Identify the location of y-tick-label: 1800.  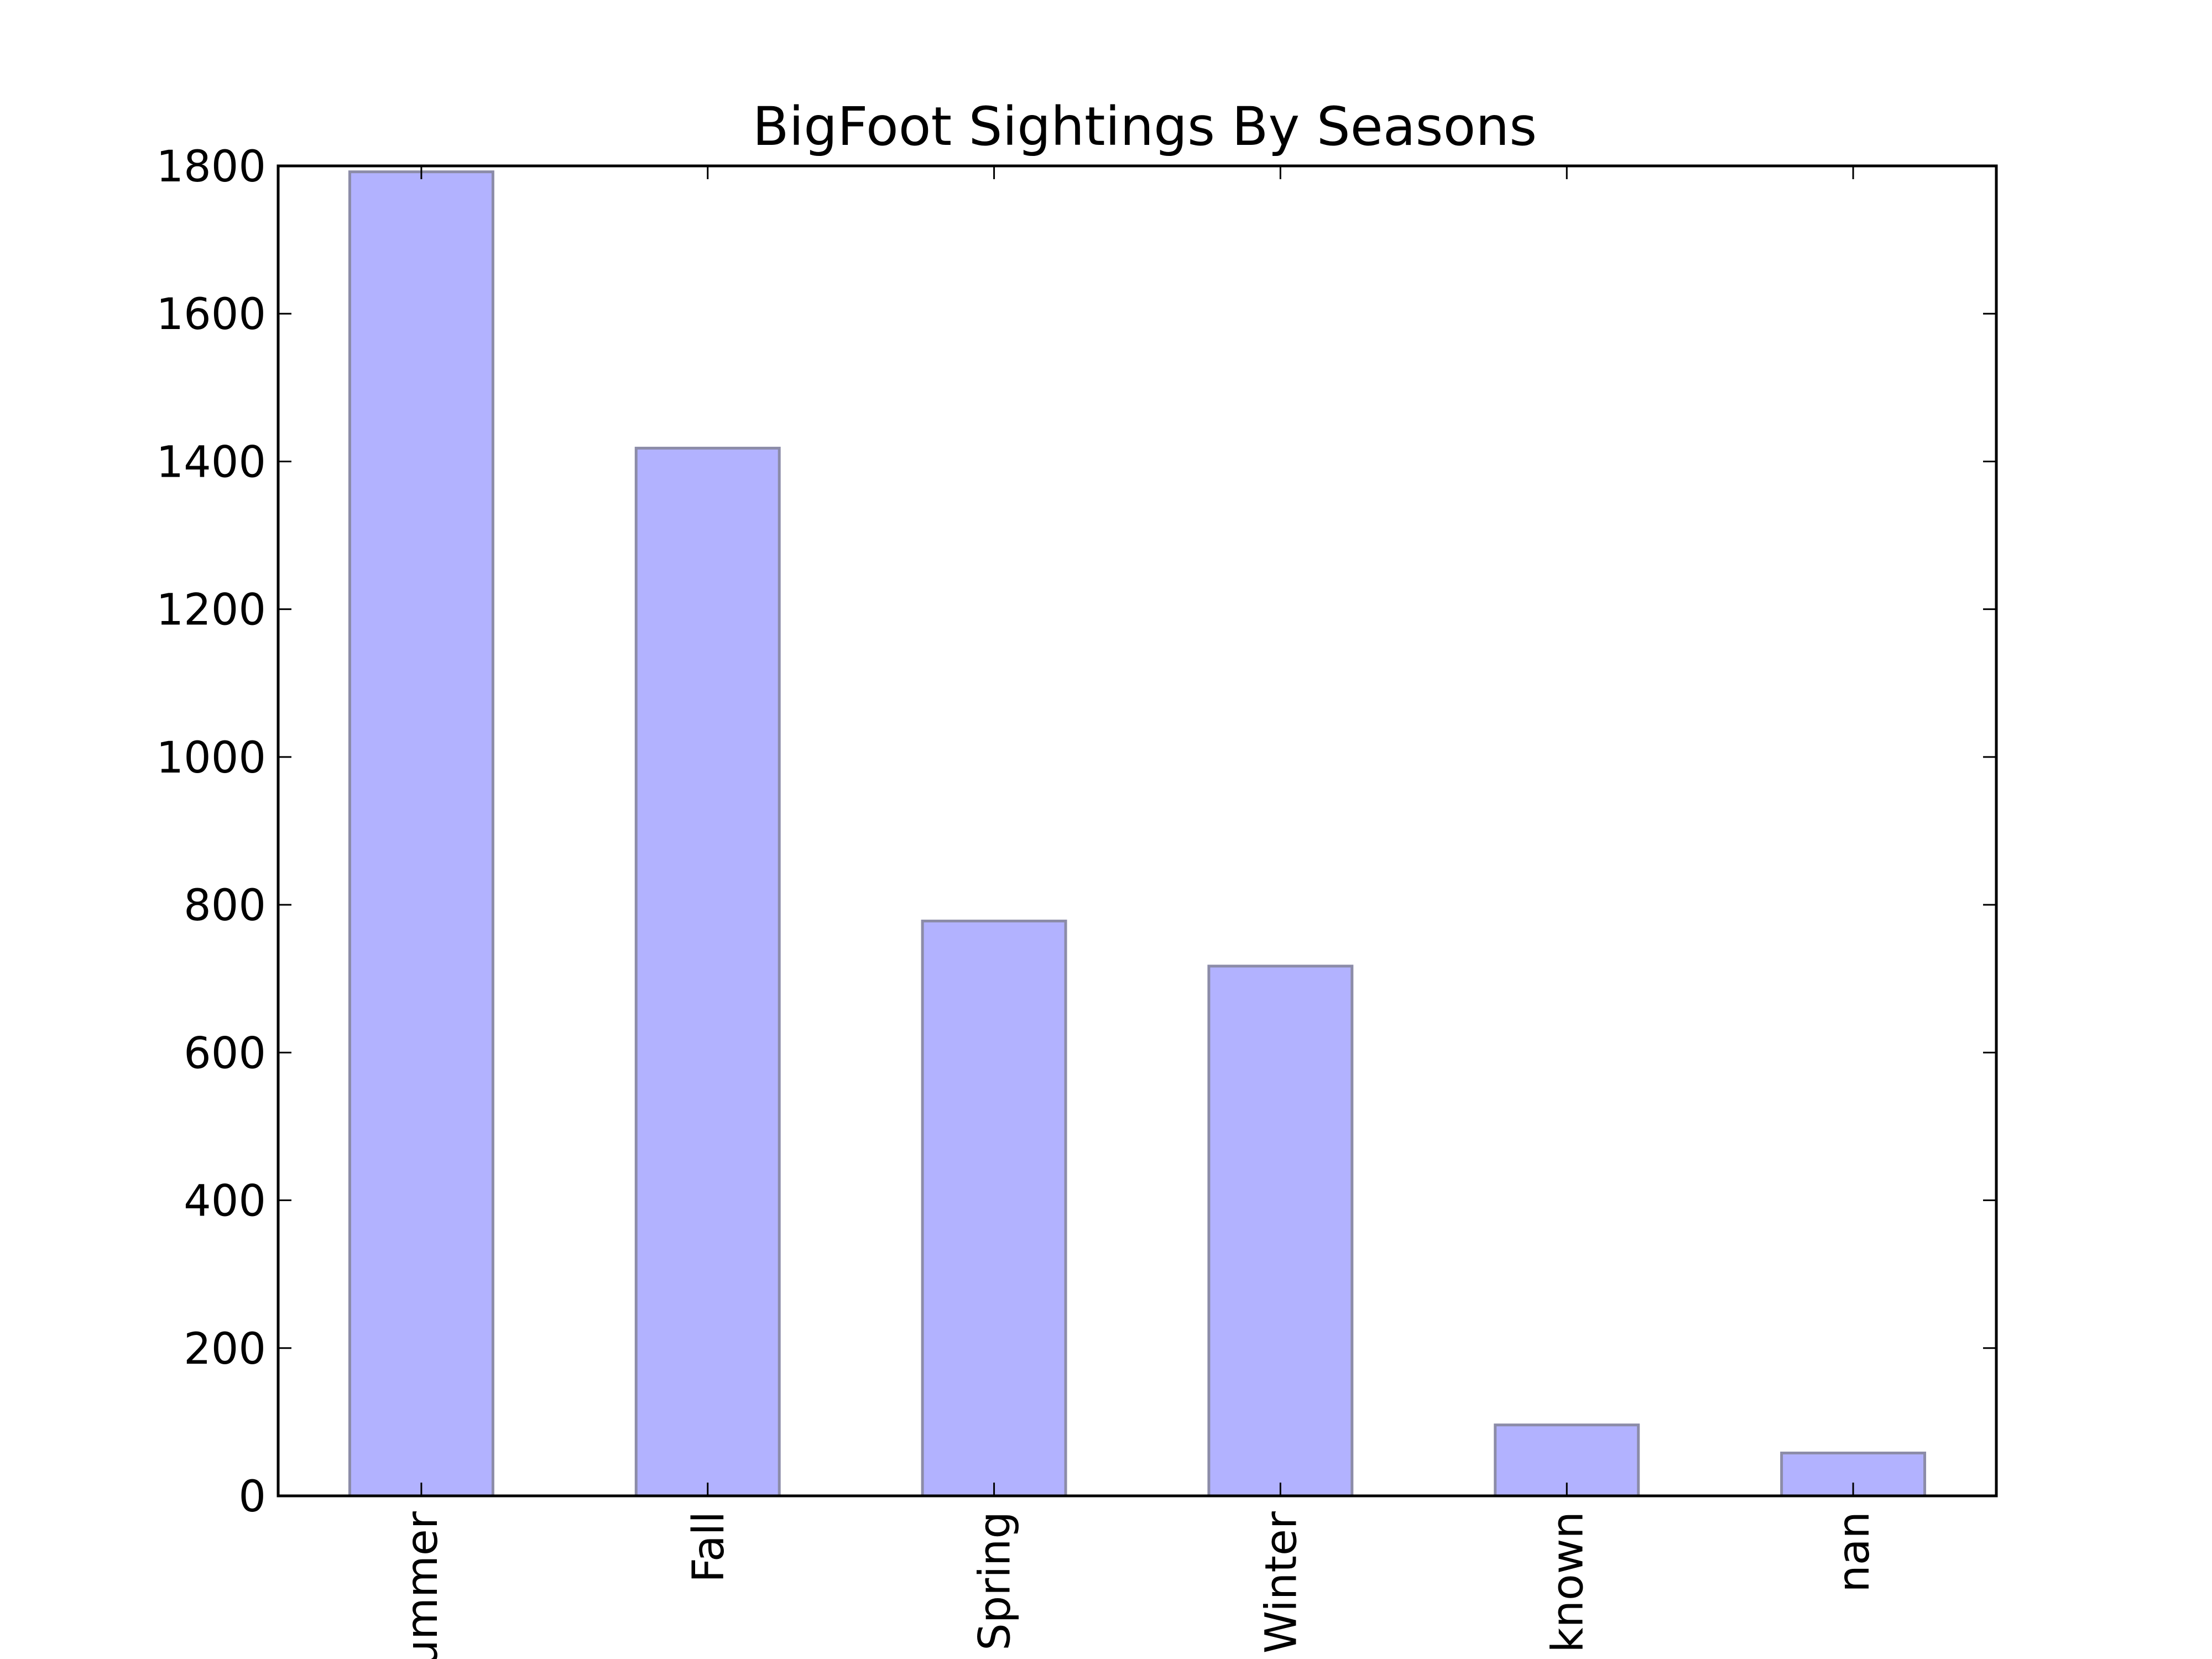
(211, 167).